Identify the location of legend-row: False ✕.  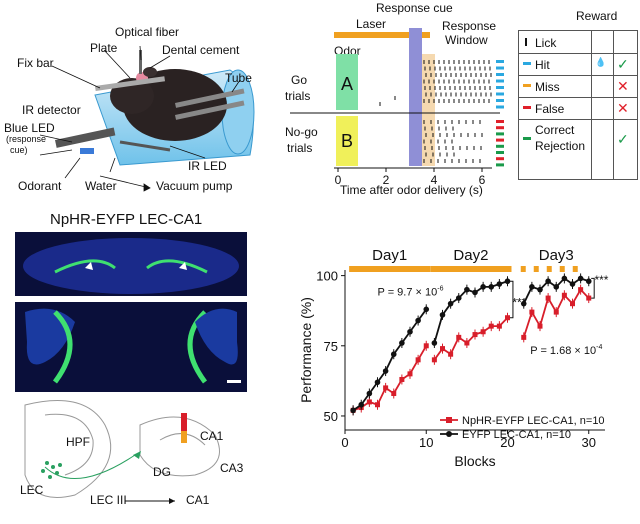
(578, 108).